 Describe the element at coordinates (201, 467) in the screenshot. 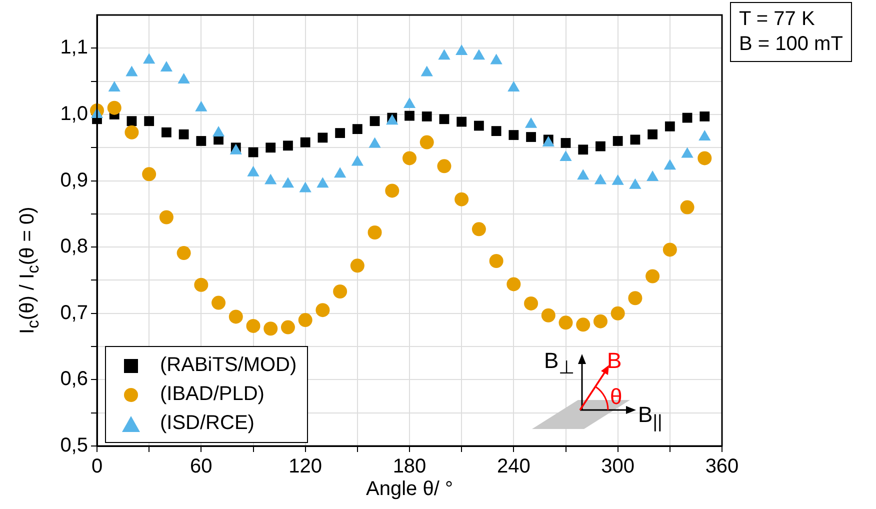

I see `x-tick-label: 60` at that location.